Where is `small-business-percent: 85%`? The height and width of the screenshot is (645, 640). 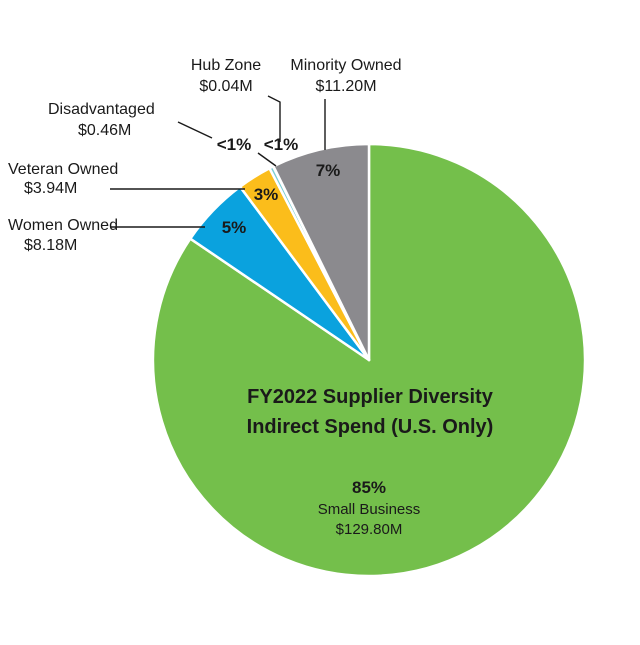
small-business-percent: 85% is located at coordinates (369, 487).